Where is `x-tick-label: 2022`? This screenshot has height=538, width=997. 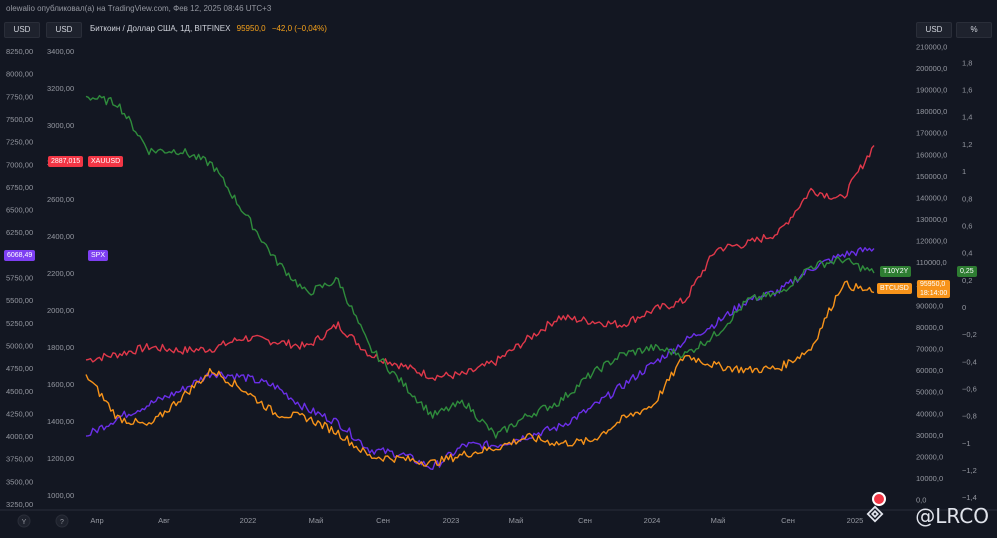
x-tick-label: 2022 is located at coordinates (248, 520).